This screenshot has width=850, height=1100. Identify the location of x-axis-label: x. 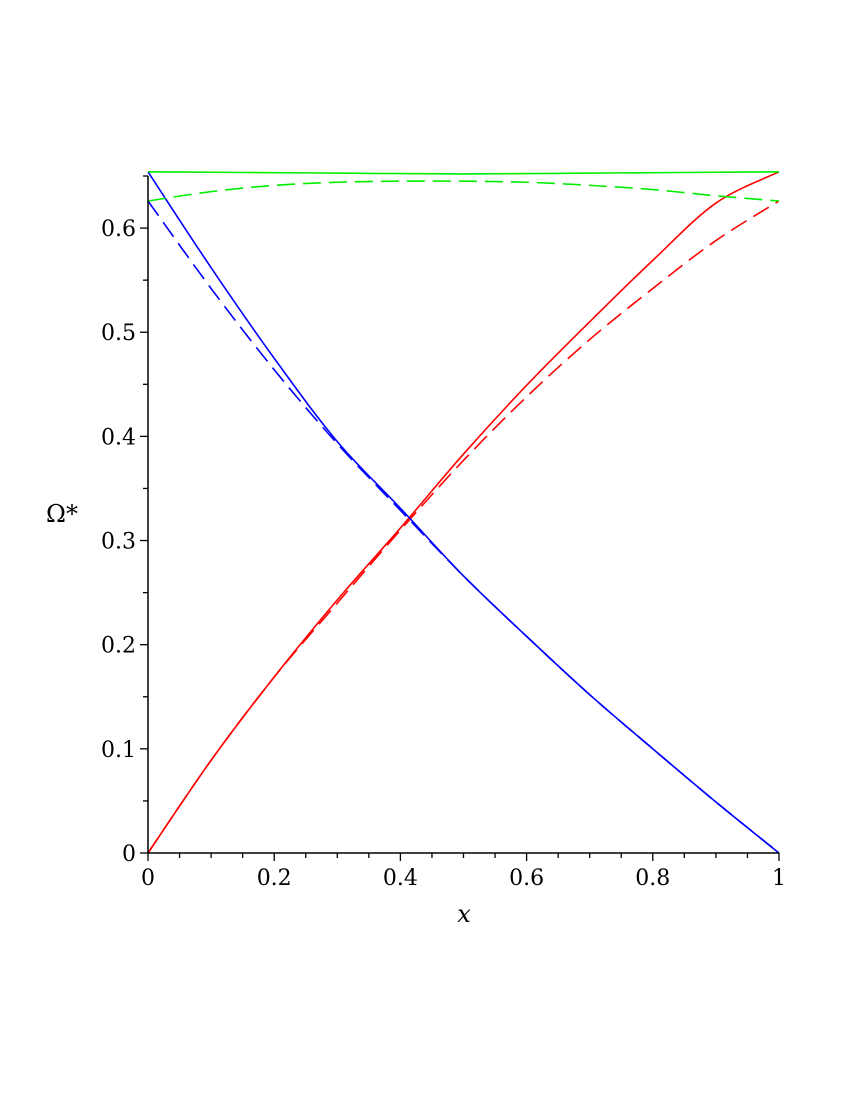
(464, 914).